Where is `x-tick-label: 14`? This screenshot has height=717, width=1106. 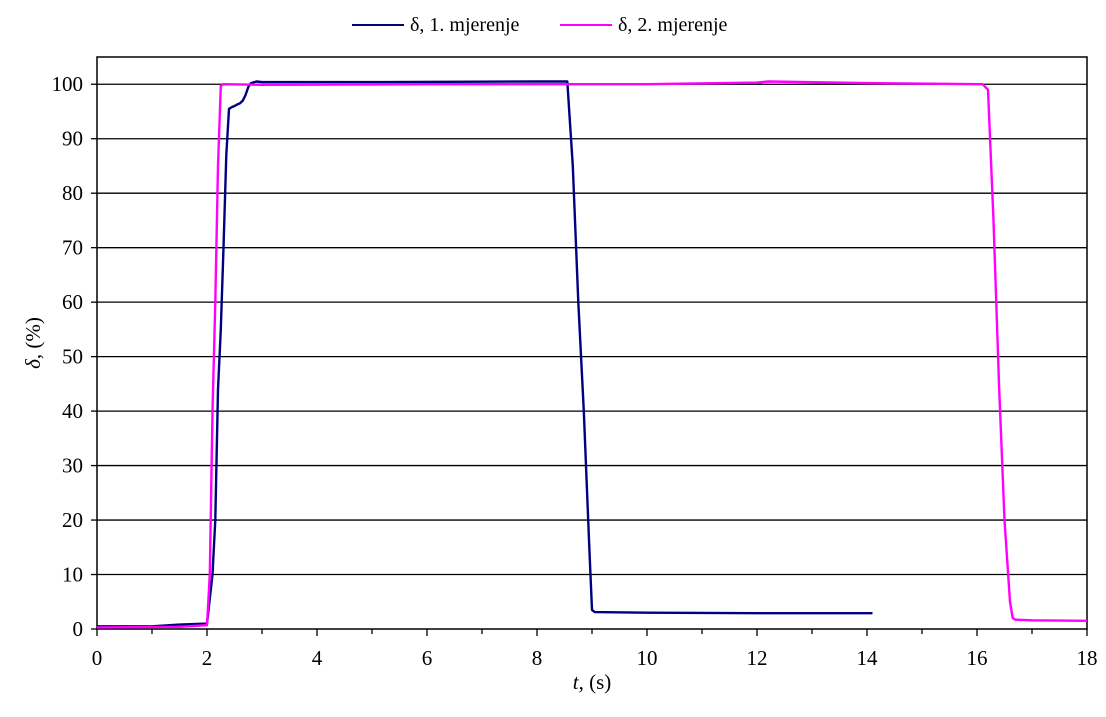
x-tick-label: 14 is located at coordinates (868, 658).